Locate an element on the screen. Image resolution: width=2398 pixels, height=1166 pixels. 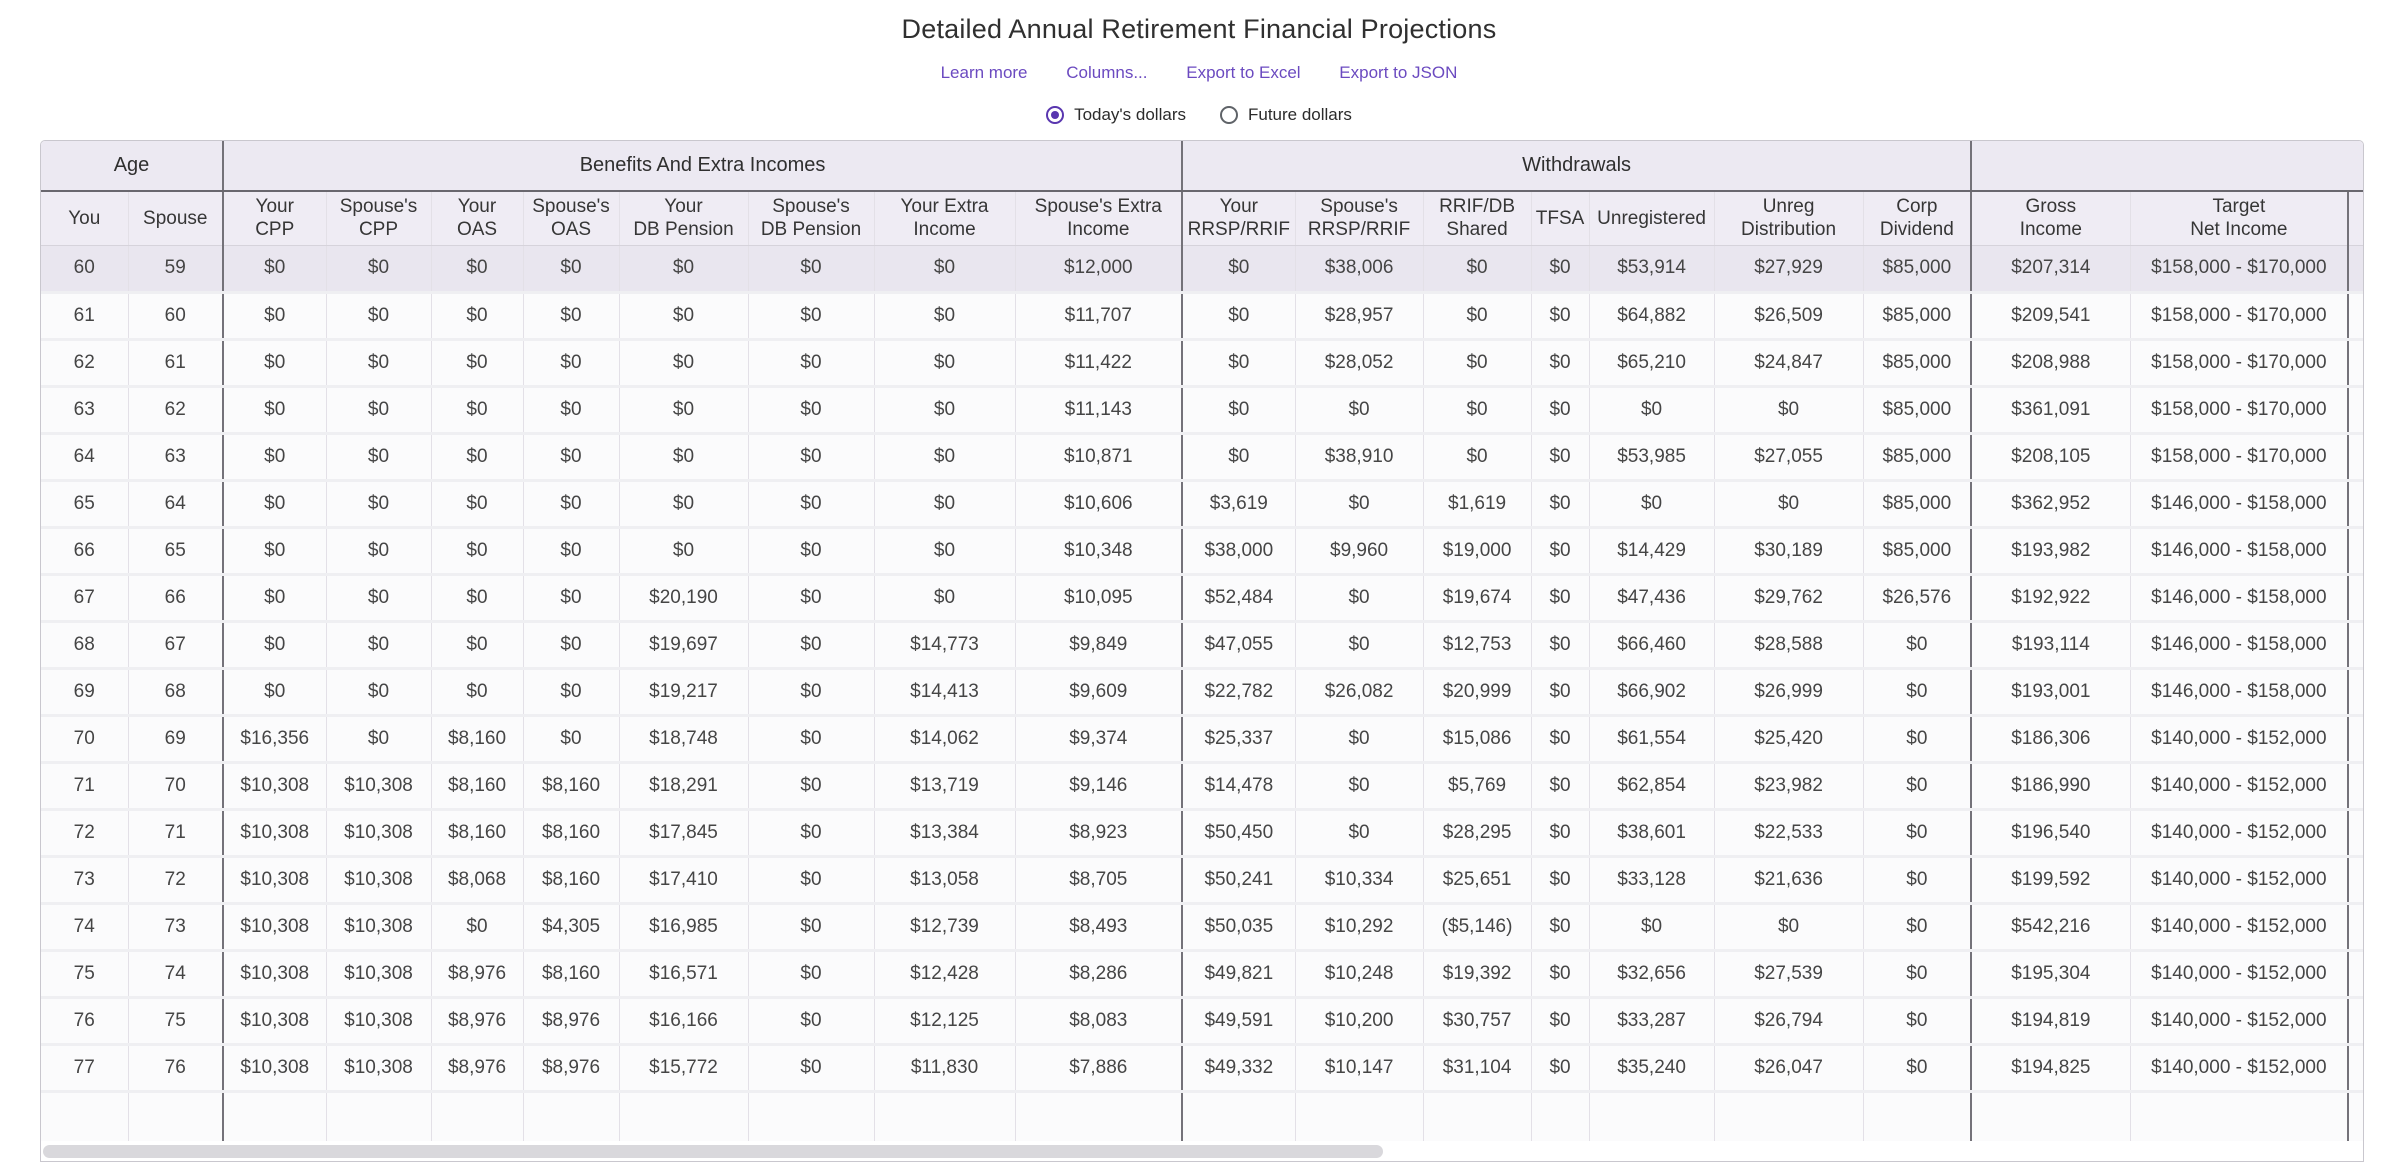
cell: $50,035 is located at coordinates (1238, 927).